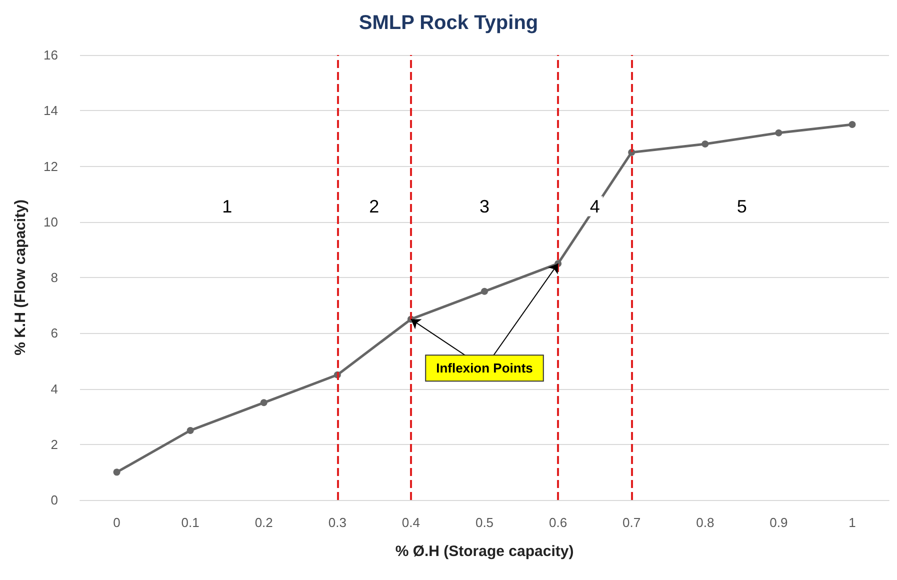 Image resolution: width=897 pixels, height=580 pixels. Describe the element at coordinates (227, 206) in the screenshot. I see `annotation: 1` at that location.